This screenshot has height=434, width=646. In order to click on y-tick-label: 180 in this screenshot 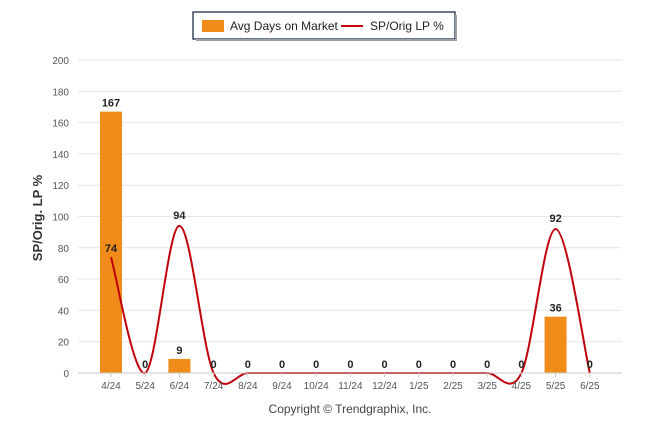, I will do `click(60, 92)`.